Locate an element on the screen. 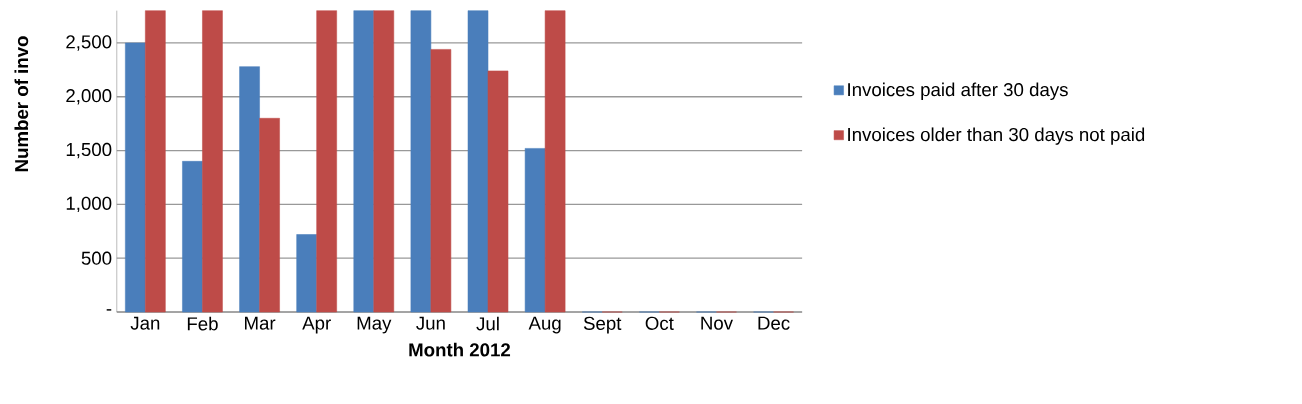 Image resolution: width=1302 pixels, height=404 pixels. y-tick-label: 2,500 is located at coordinates (89, 43).